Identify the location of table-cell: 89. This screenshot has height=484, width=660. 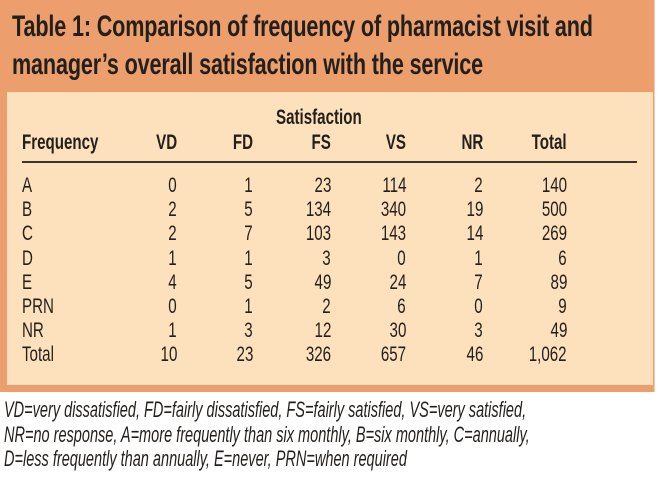
(558, 282).